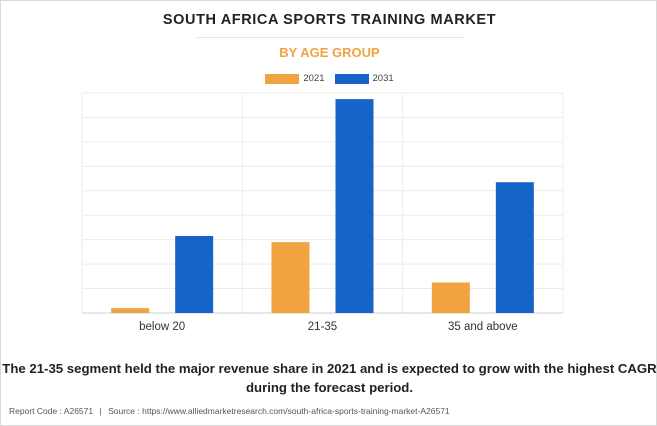 This screenshot has width=657, height=426. I want to click on report-code: Report Code : A26571, so click(51, 411).